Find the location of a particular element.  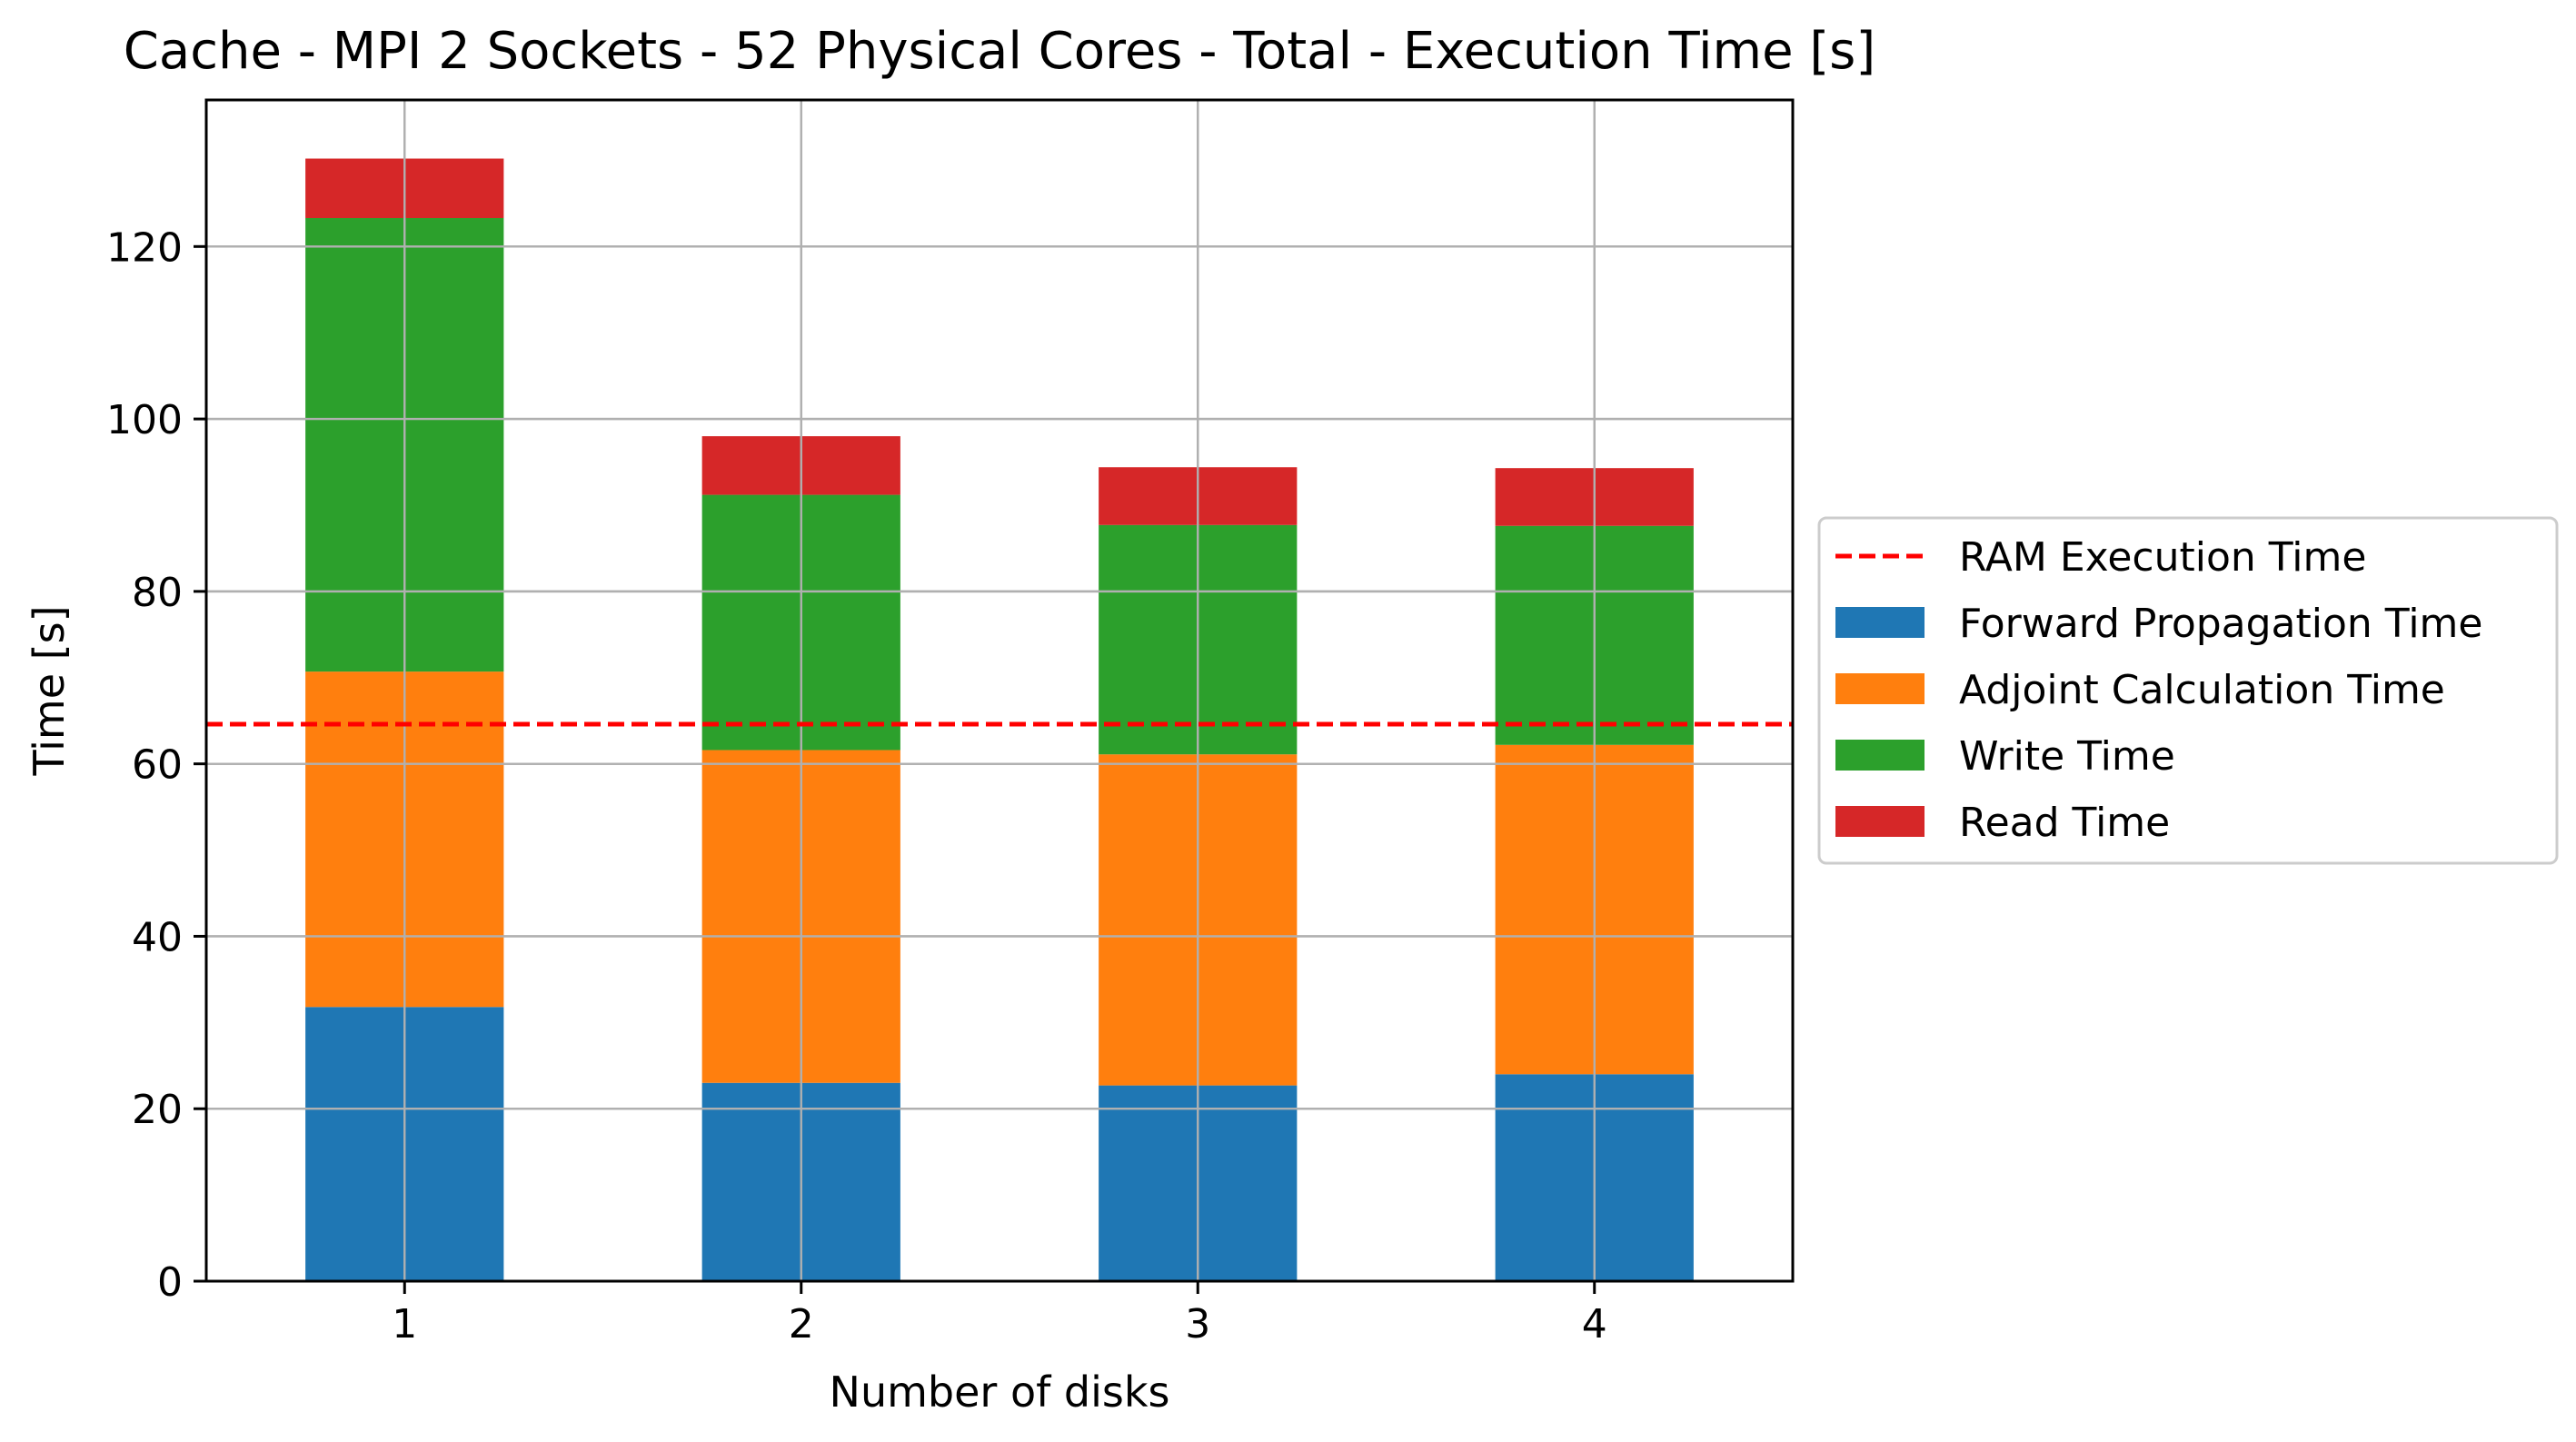

legend-box is located at coordinates (2188, 690).